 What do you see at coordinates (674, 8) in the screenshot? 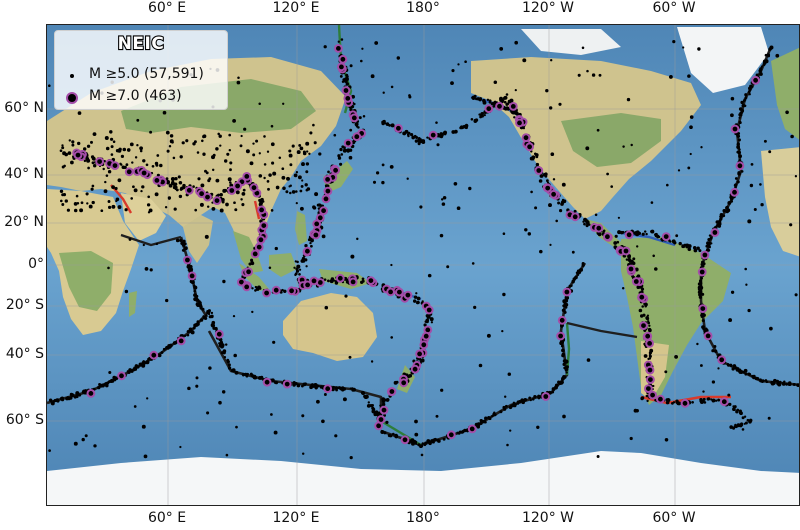
I see `lon-tick-60w-top: 60° W` at bounding box center [674, 8].